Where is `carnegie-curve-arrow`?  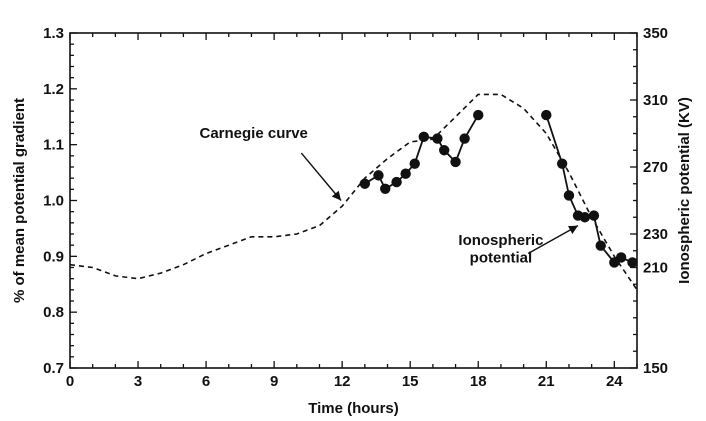 carnegie-curve-arrow is located at coordinates (321, 176).